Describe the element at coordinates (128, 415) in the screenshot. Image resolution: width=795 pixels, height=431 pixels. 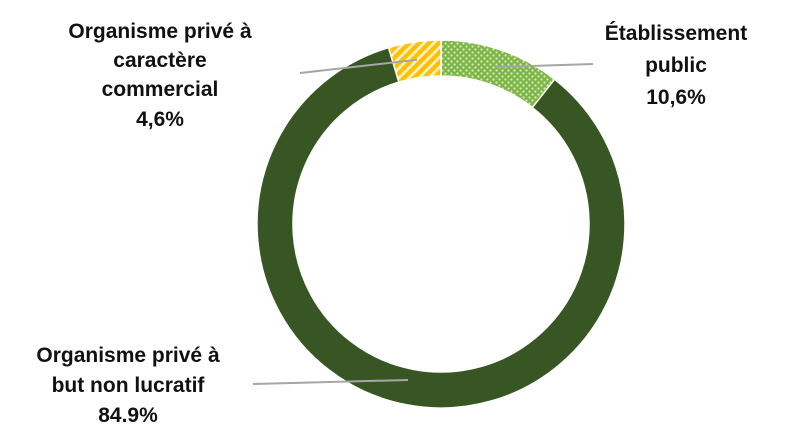
I see `slice-value-label: 84.9%` at that location.